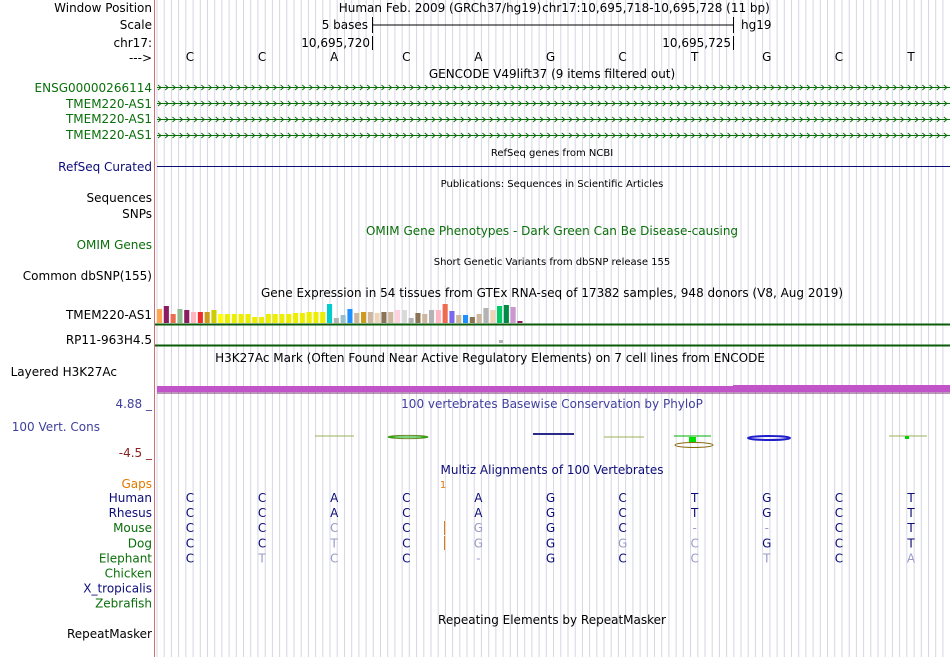  Describe the element at coordinates (105, 167) in the screenshot. I see `refseq-track-label: RefSeq Curated` at that location.